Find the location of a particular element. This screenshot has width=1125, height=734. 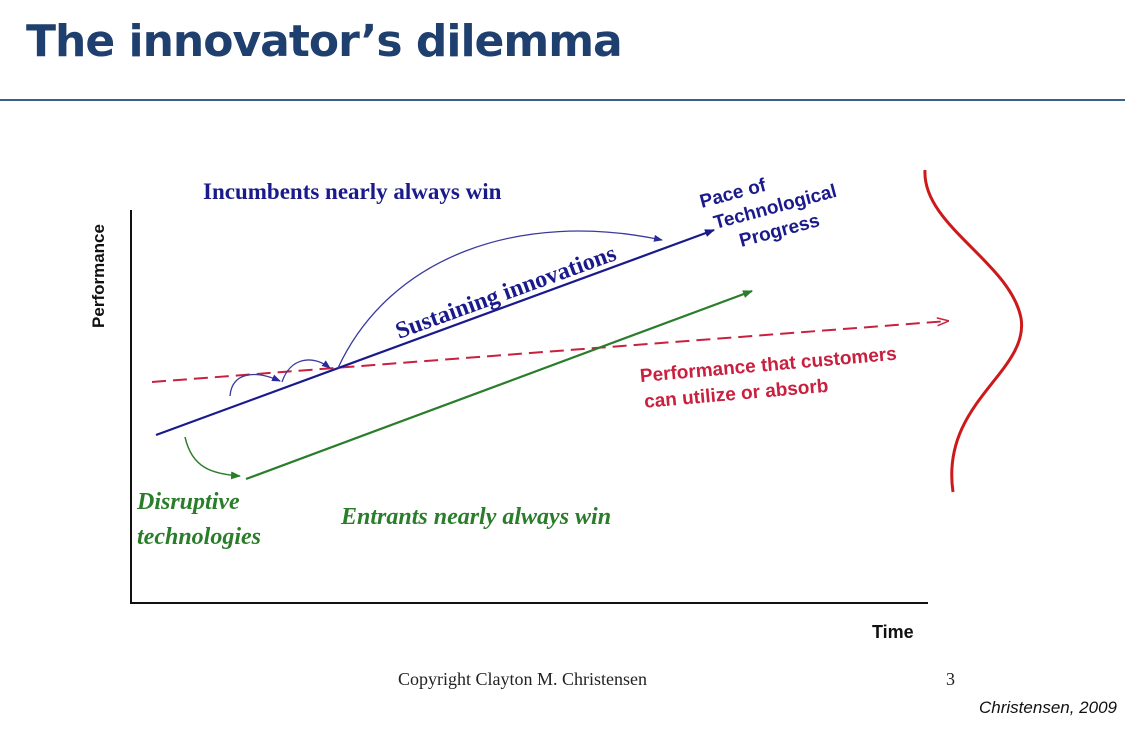

disruptive-technology-line is located at coordinates (499, 385).